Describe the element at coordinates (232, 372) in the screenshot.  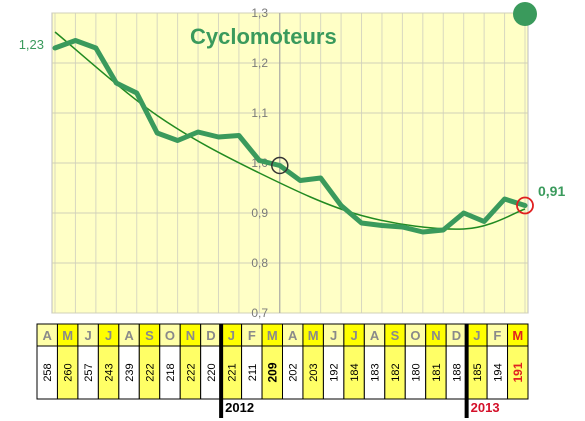
I see `count-label: 221` at that location.